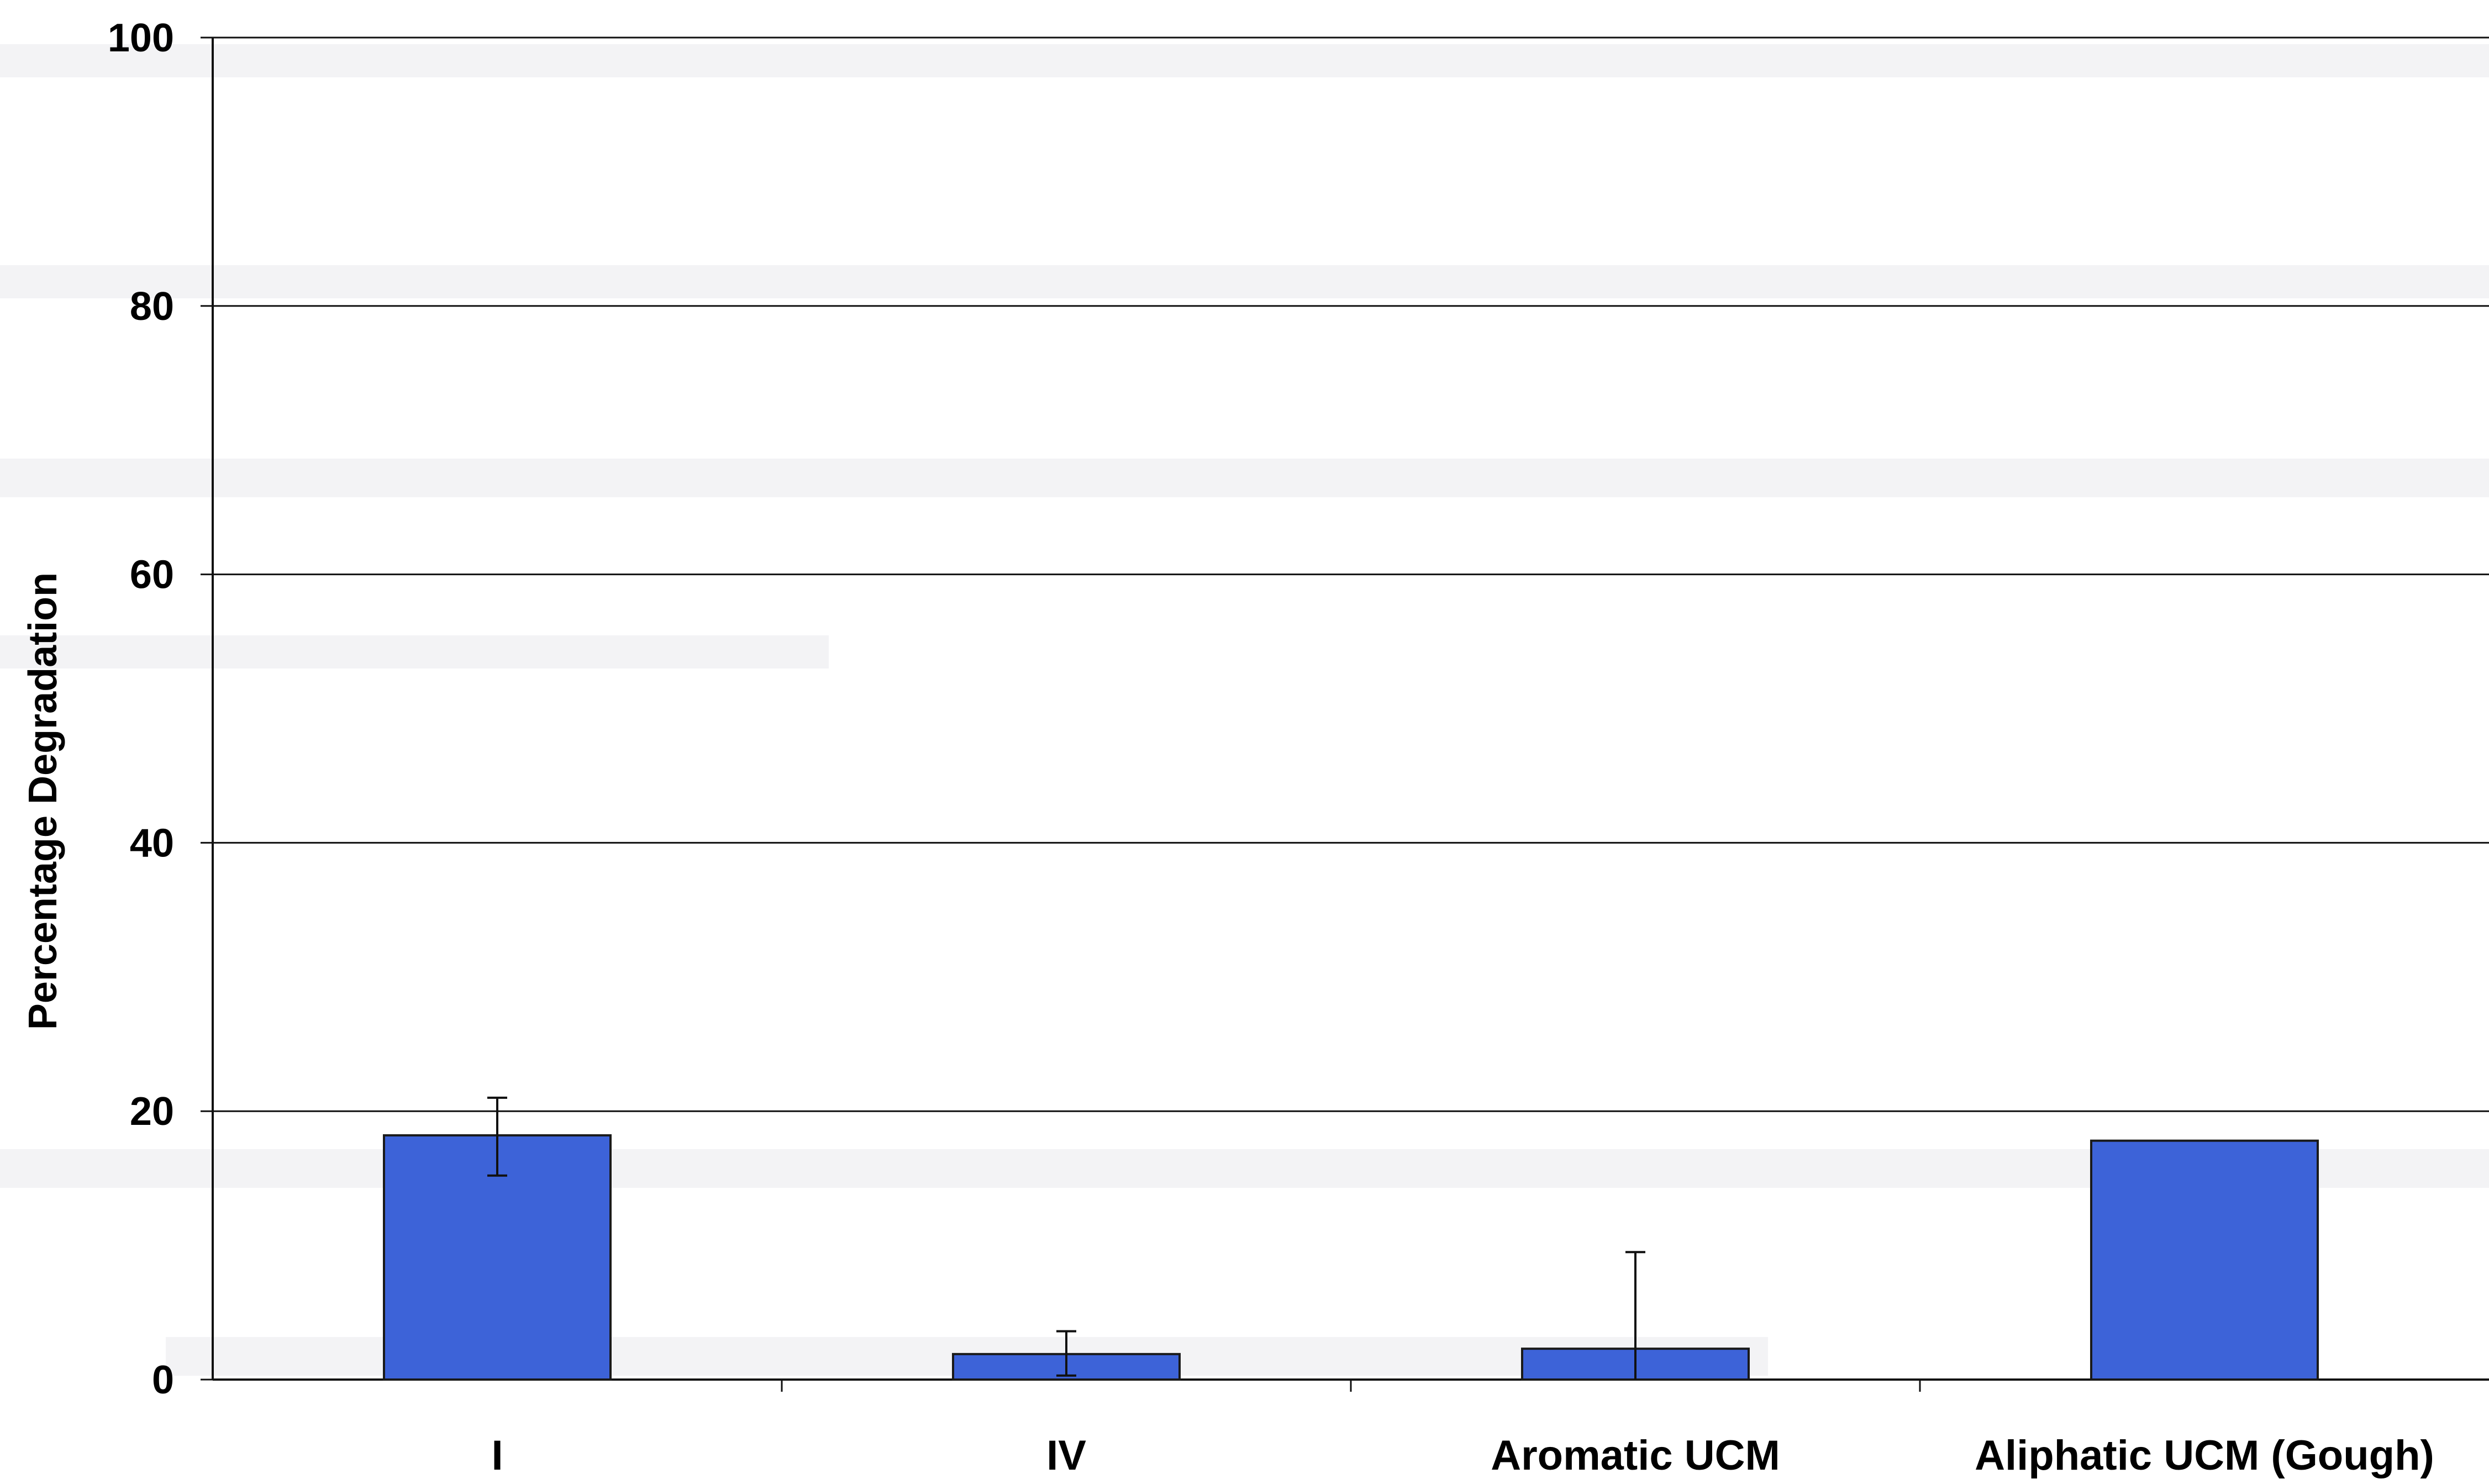 The image size is (2489, 1484). What do you see at coordinates (1066, 1238) in the screenshot?
I see `error-bars` at bounding box center [1066, 1238].